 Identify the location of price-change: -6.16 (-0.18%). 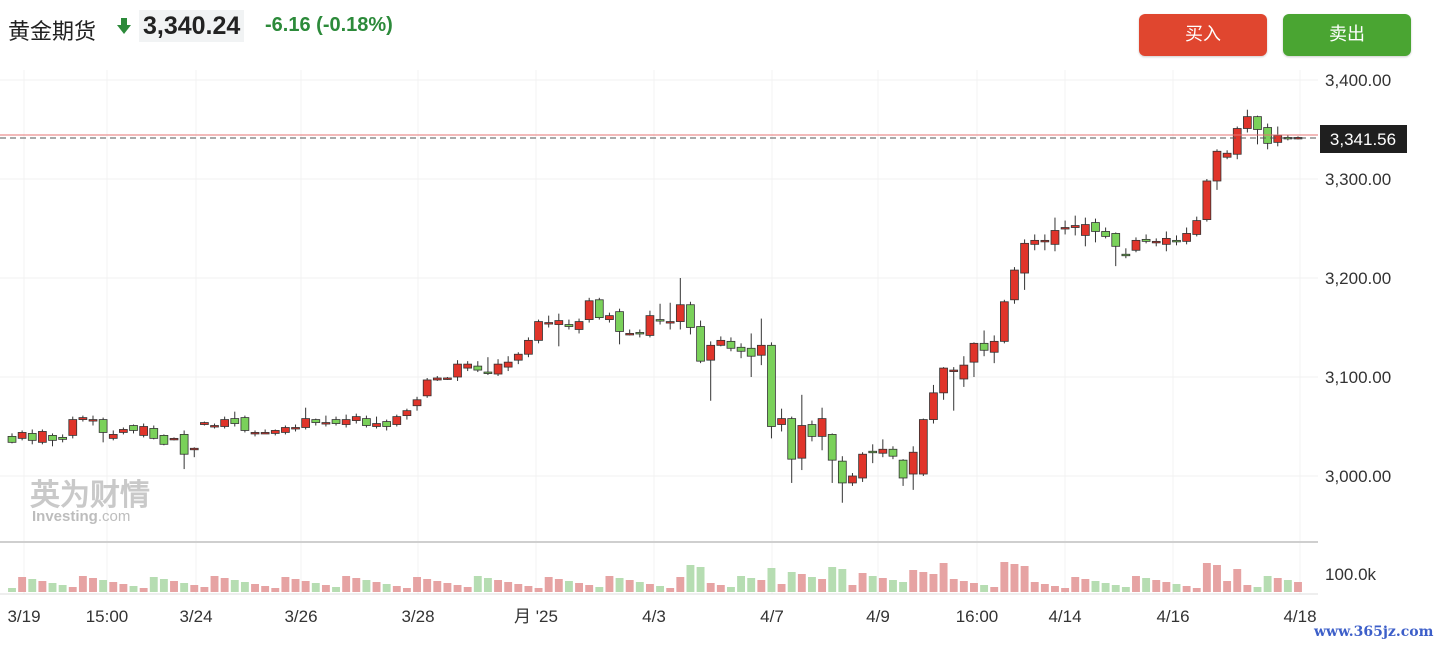
(329, 25).